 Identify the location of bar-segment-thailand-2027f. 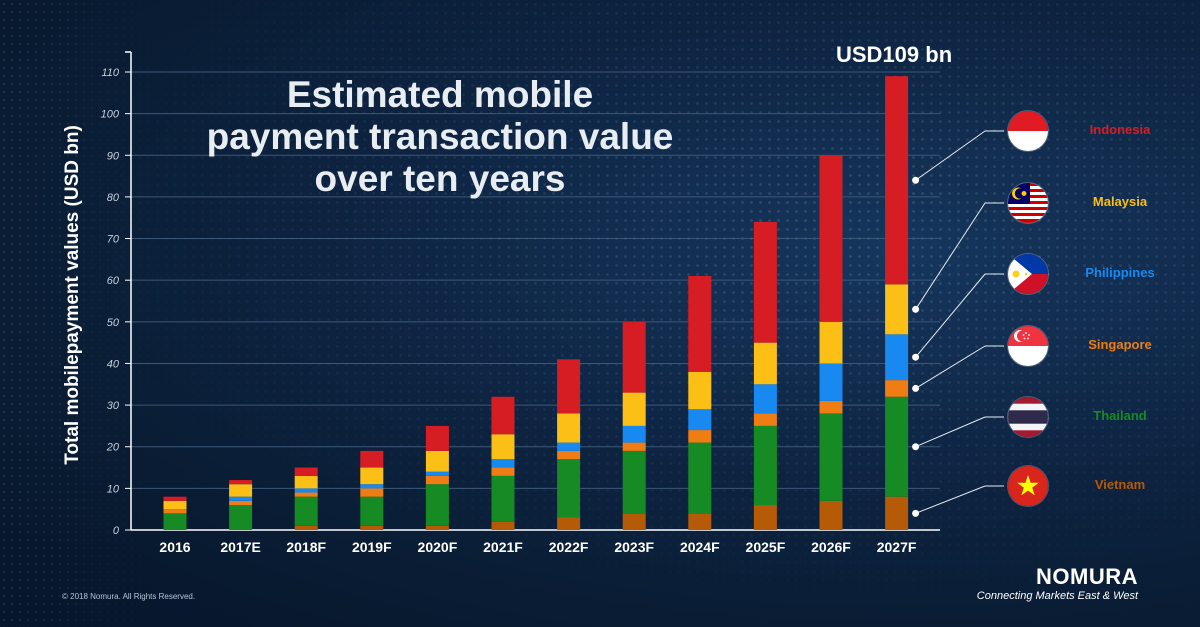
(897, 446).